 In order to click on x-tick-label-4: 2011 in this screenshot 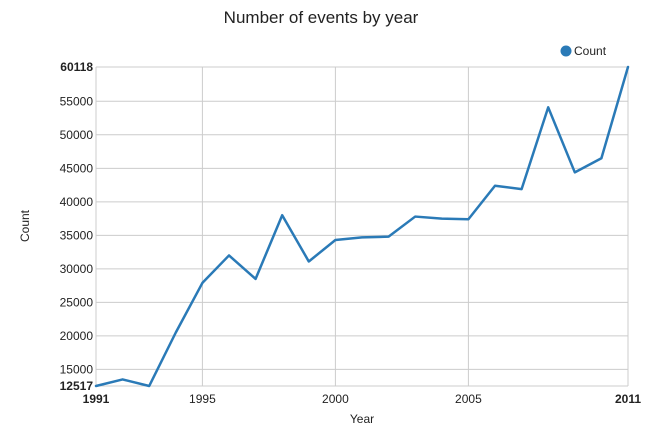, I will do `click(628, 399)`.